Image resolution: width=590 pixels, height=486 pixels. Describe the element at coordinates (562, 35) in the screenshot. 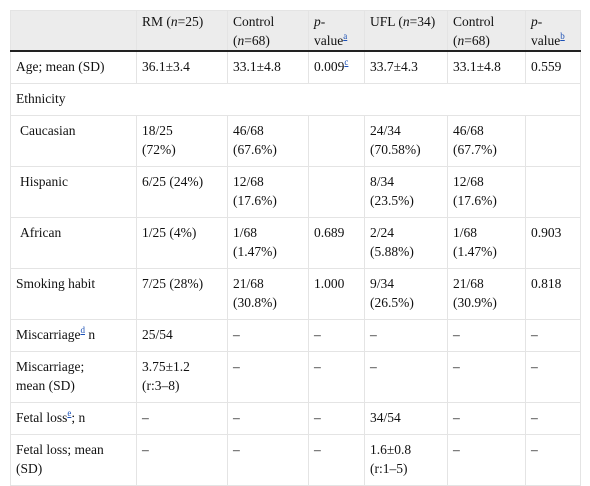

I see `footnote-b-link: b` at that location.